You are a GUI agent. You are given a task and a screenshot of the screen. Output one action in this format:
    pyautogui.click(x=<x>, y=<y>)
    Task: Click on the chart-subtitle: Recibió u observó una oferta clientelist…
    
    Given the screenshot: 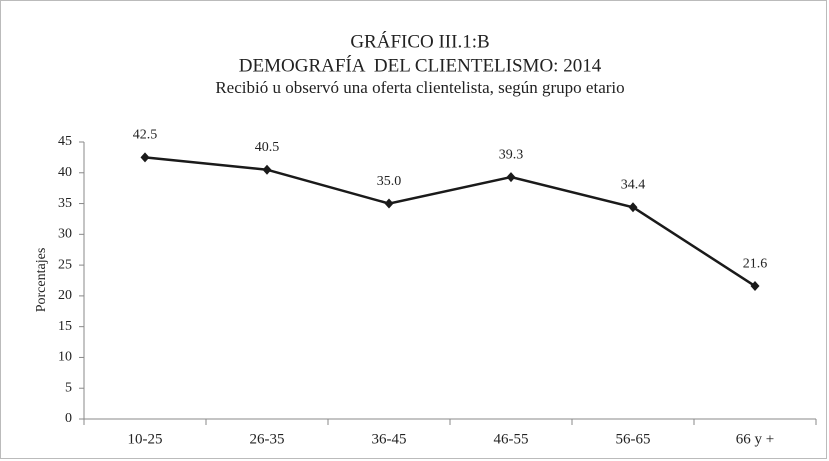 What is the action you would take?
    pyautogui.click(x=419, y=87)
    